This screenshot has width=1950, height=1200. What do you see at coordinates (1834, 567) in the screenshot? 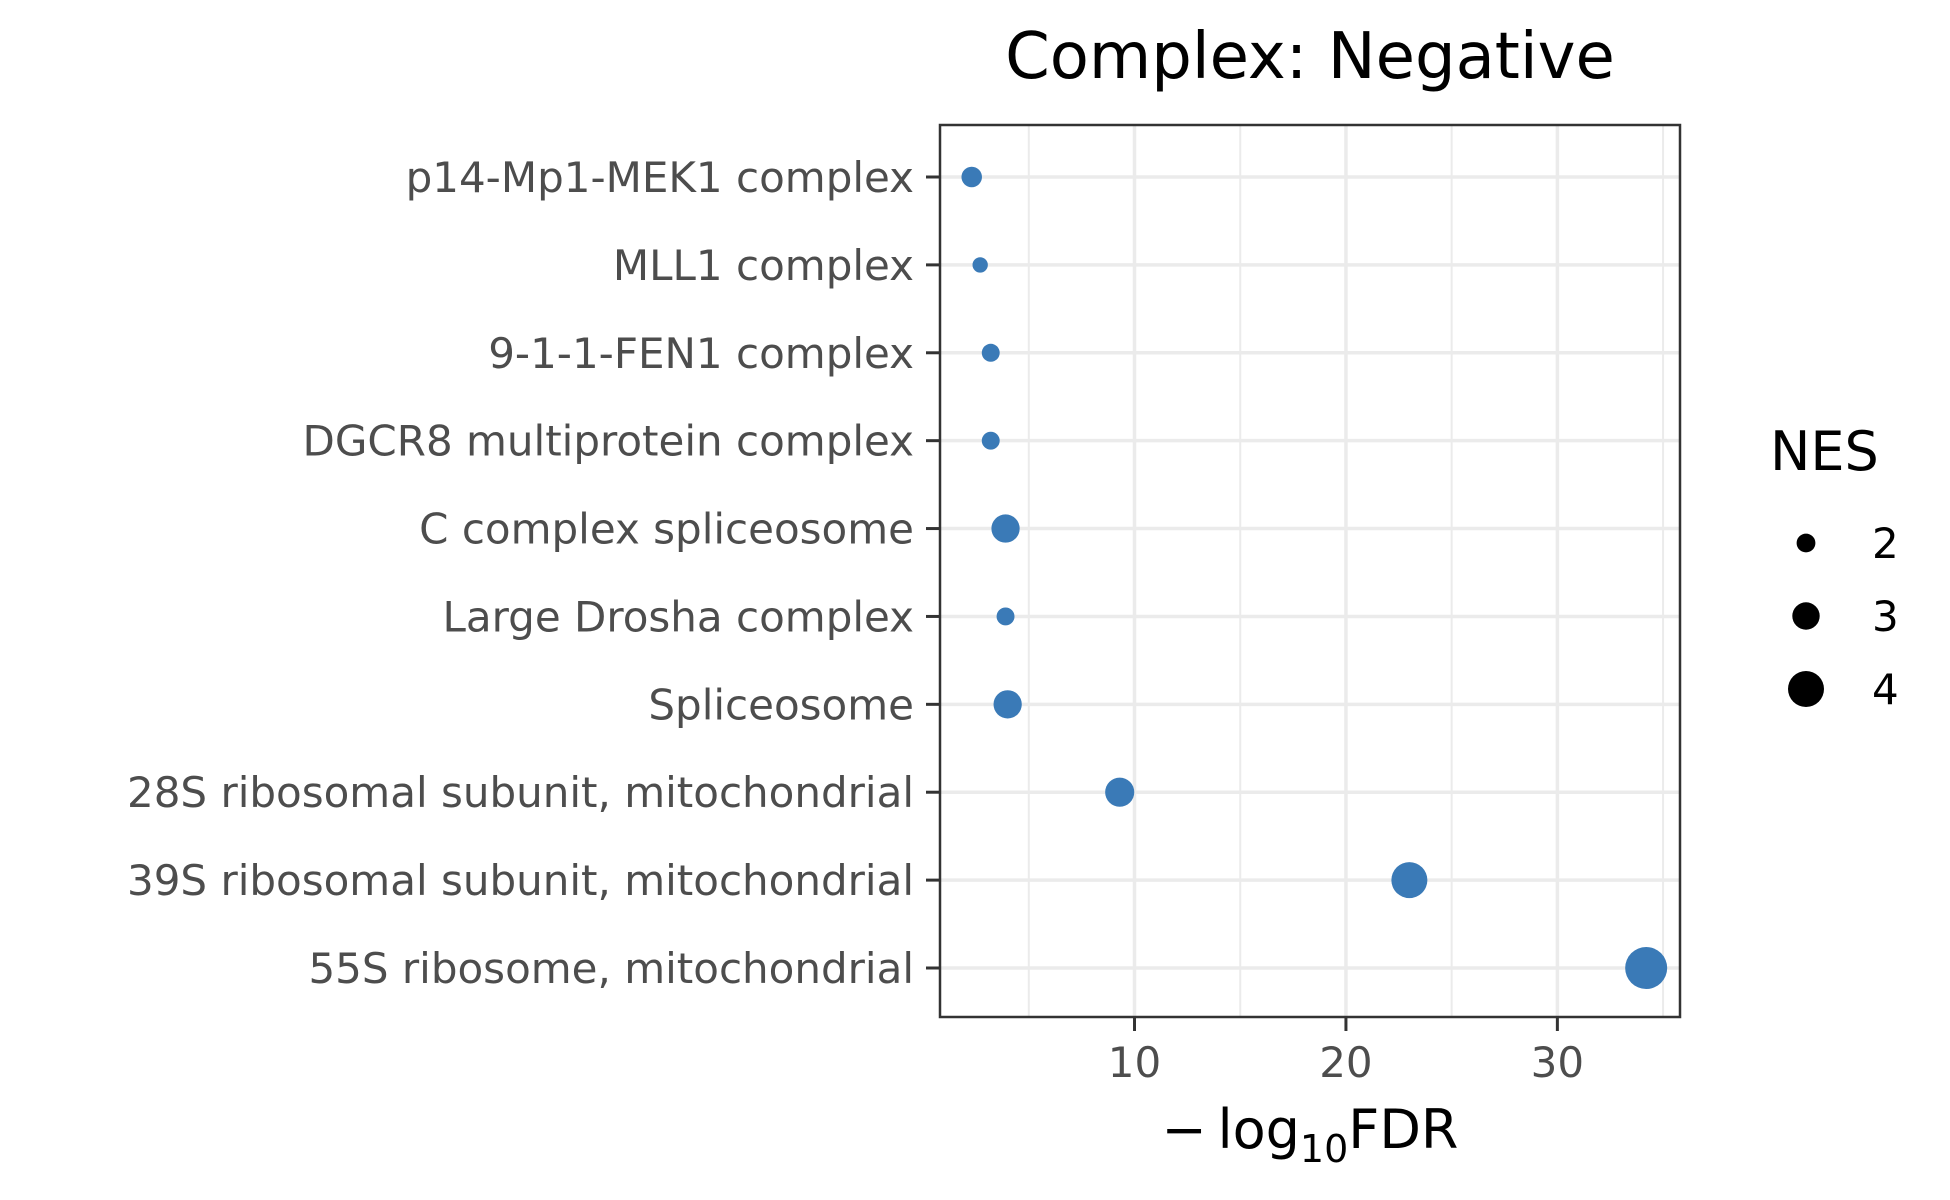
I see `size-legend: NES 2 3 4` at bounding box center [1834, 567].